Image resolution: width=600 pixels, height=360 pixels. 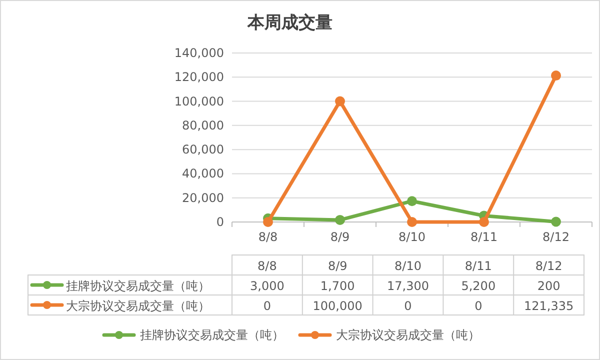 I want to click on data-label: 200, so click(x=548, y=286).